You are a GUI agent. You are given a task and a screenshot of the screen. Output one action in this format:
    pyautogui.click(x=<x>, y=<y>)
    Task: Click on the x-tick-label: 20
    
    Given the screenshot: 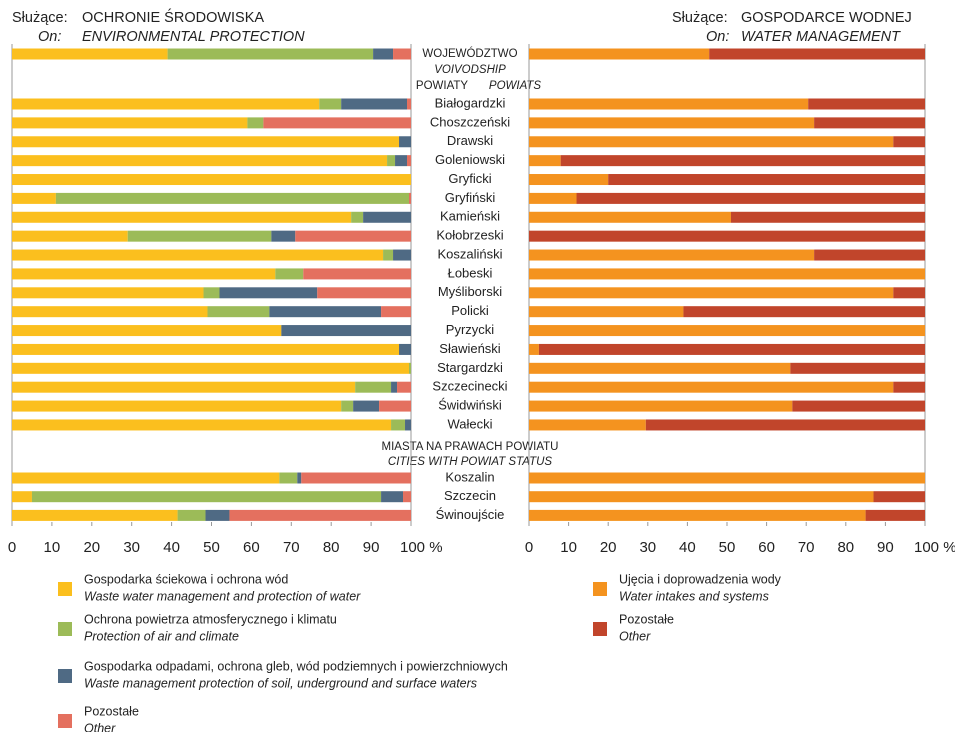 What is the action you would take?
    pyautogui.click(x=608, y=547)
    